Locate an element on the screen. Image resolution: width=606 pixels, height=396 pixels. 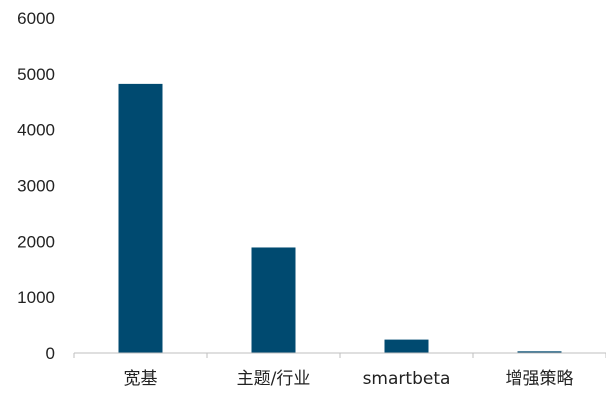
x-category-label: 增强策略 is located at coordinates (540, 379).